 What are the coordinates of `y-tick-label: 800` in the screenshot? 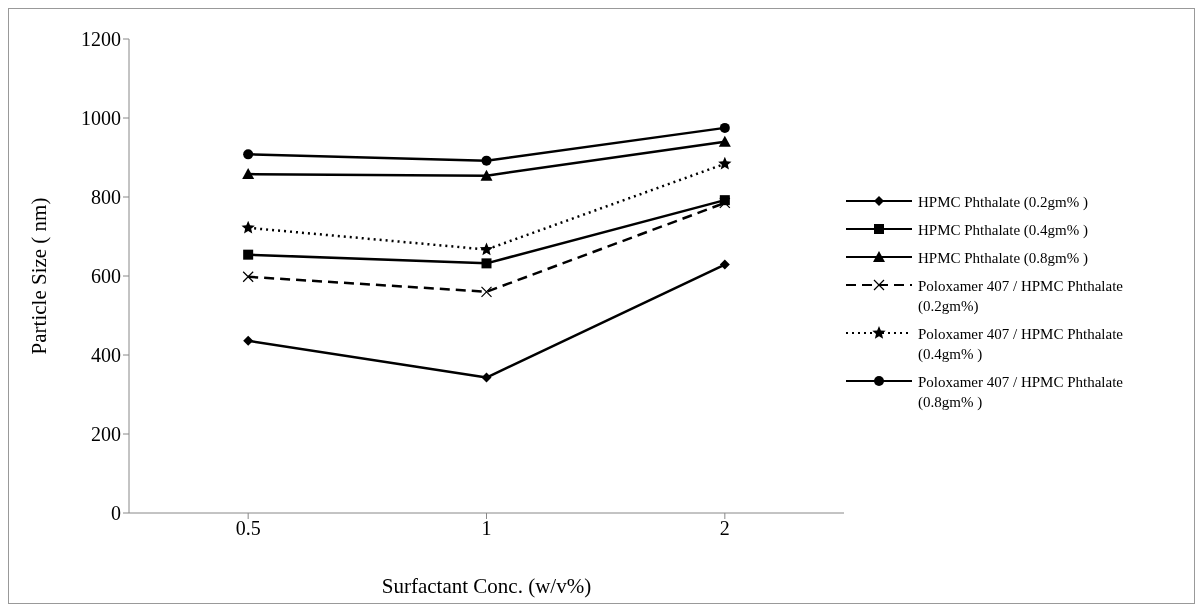 It's located at (106, 197).